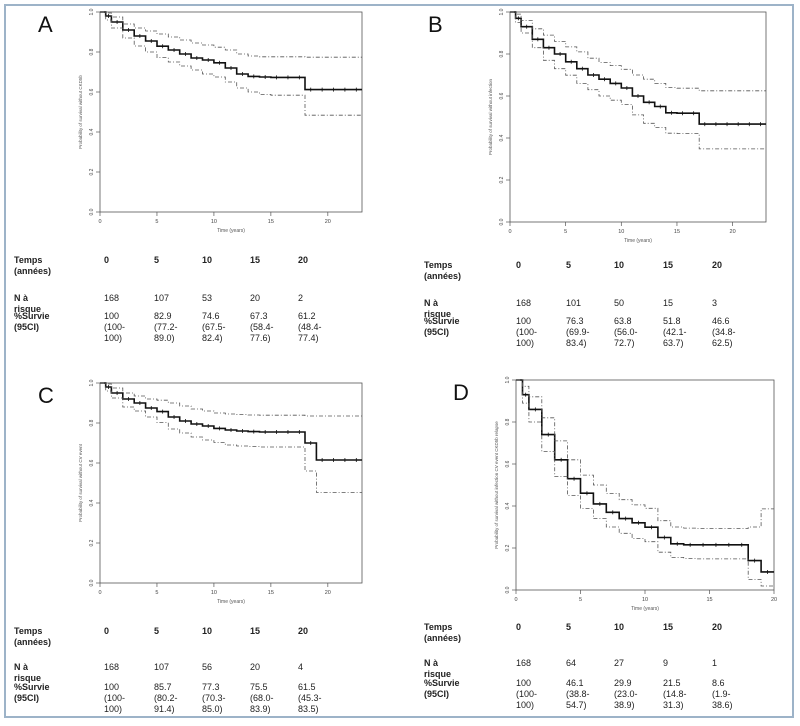 The height and width of the screenshot is (726, 800). What do you see at coordinates (675, 694) in the screenshot?
I see `risk-cell: 21.5 (14.8- 31.3)` at bounding box center [675, 694].